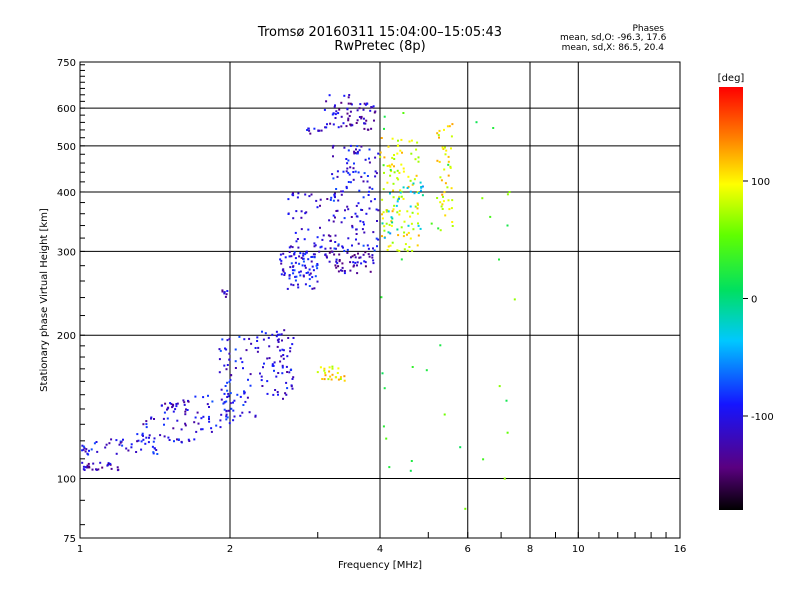 The width and height of the screenshot is (800, 600). What do you see at coordinates (530, 549) in the screenshot?
I see `x-tick-label: 8` at bounding box center [530, 549].